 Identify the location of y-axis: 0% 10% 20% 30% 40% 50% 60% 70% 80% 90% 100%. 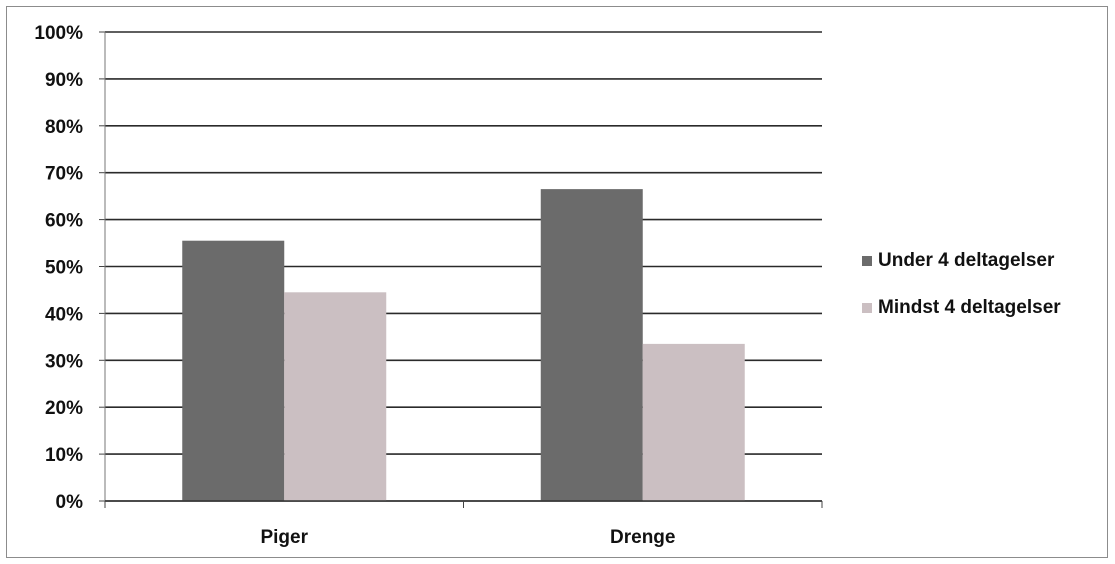
(70, 268).